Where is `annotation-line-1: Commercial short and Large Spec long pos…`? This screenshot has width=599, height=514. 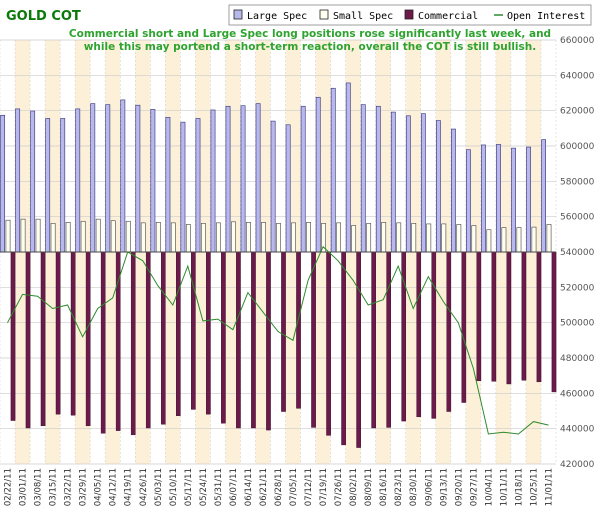
annotation-line-1: Commercial short and Large Spec long pos… is located at coordinates (310, 34).